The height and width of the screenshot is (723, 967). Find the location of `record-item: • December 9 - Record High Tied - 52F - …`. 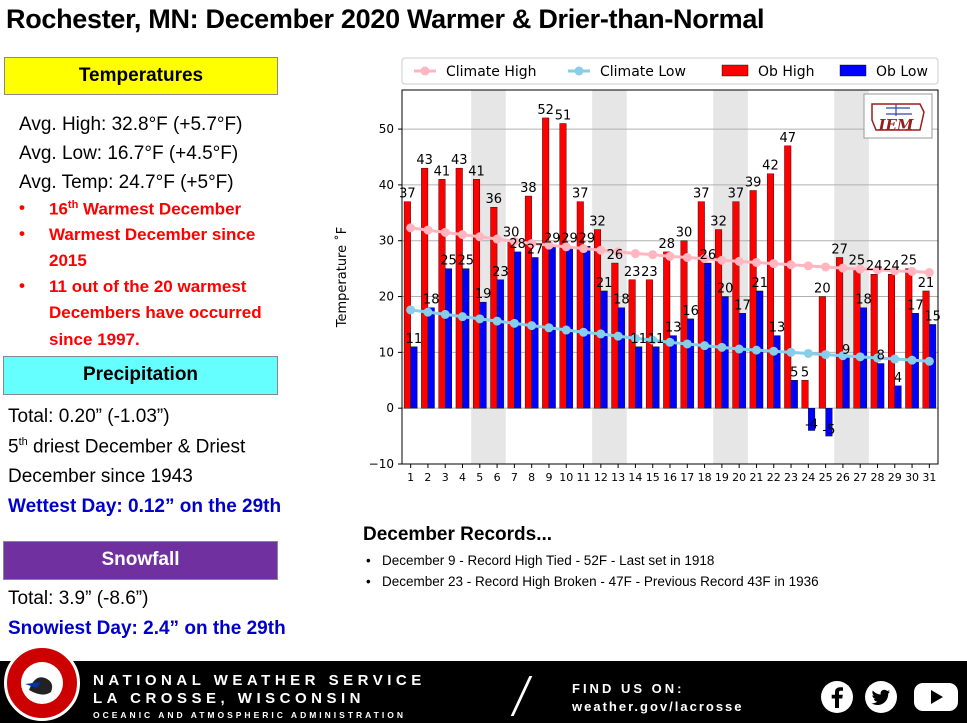

record-item: • December 9 - Record High Tied - 52F - … is located at coordinates (540, 560).